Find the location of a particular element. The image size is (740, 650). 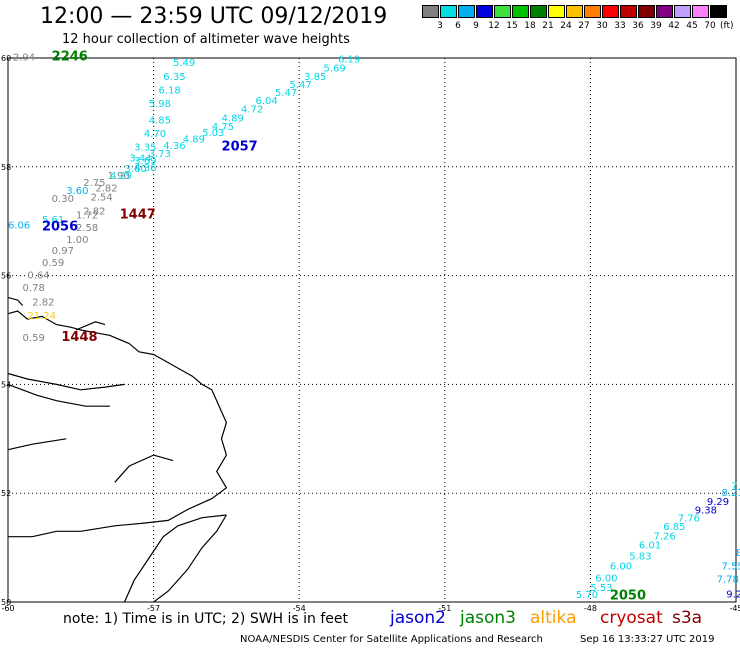

wave-height-label: 5.61 is located at coordinates (53, 220).